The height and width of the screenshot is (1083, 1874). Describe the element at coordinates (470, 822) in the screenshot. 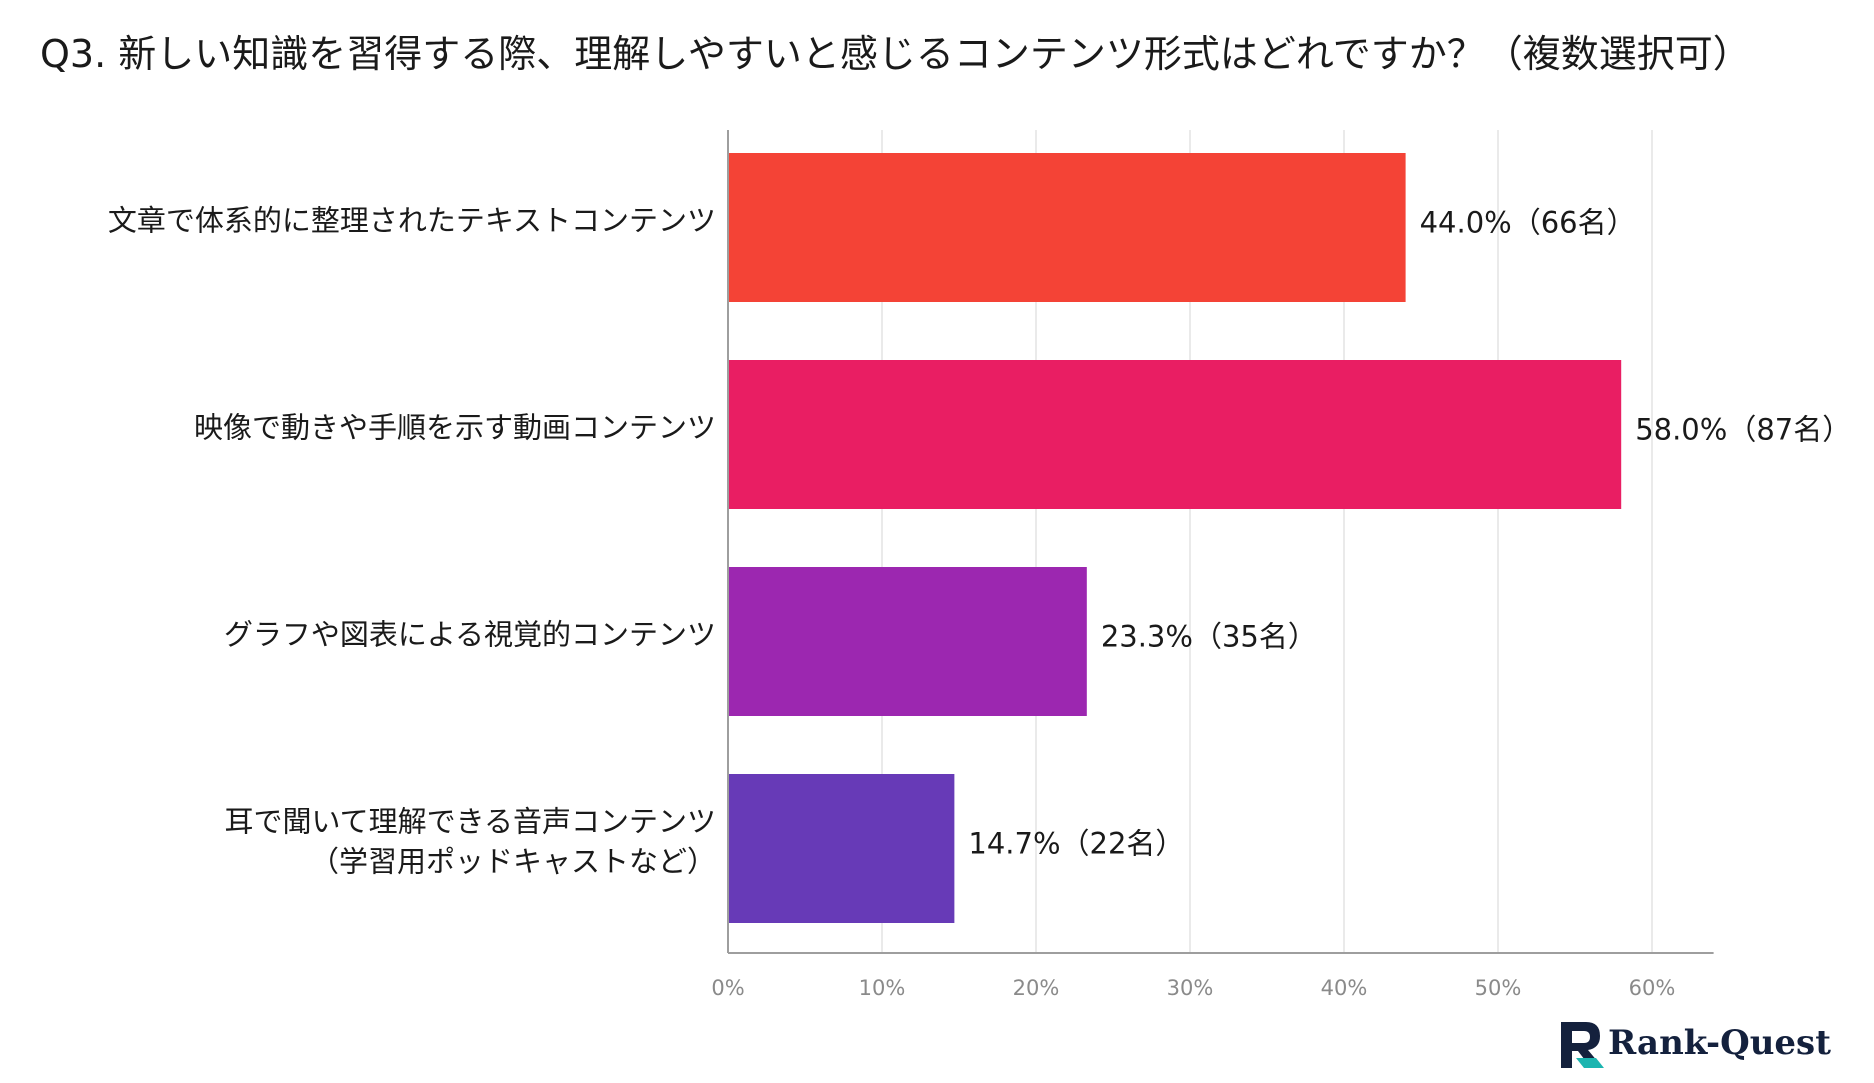

I see `category-label-4-line-1: 耳で聞いて理解できる音声コンテンツ` at that location.